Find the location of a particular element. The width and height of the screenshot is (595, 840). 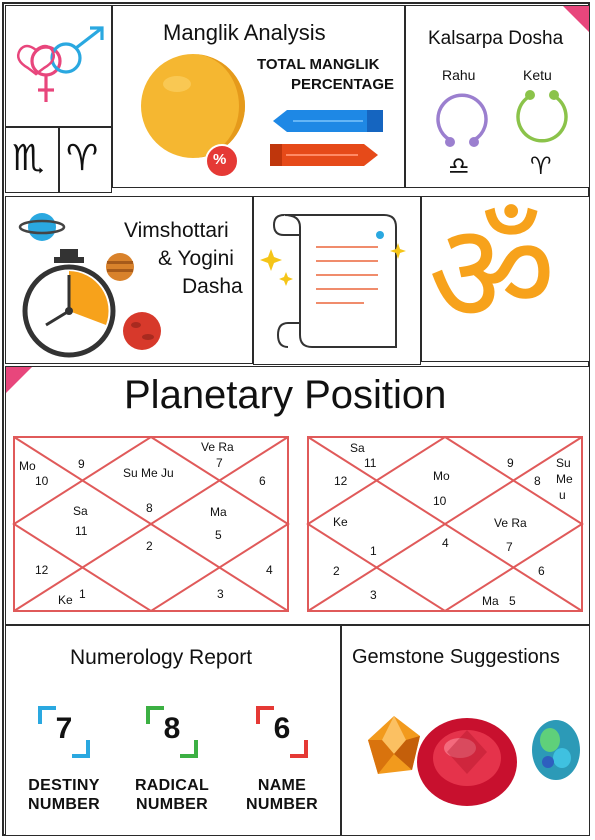

chart-right-label: Me is located at coordinates (564, 479).